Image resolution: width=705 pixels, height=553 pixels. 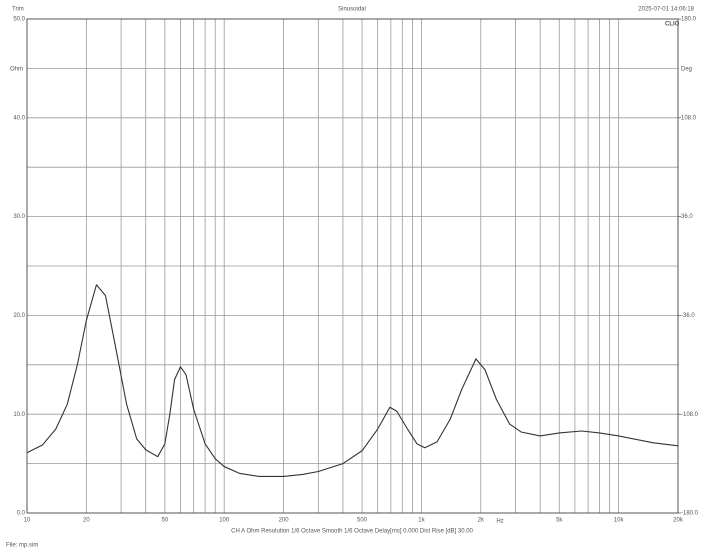 I want to click on timestamp: 2025-07-01 14:06:18, so click(x=666, y=10).